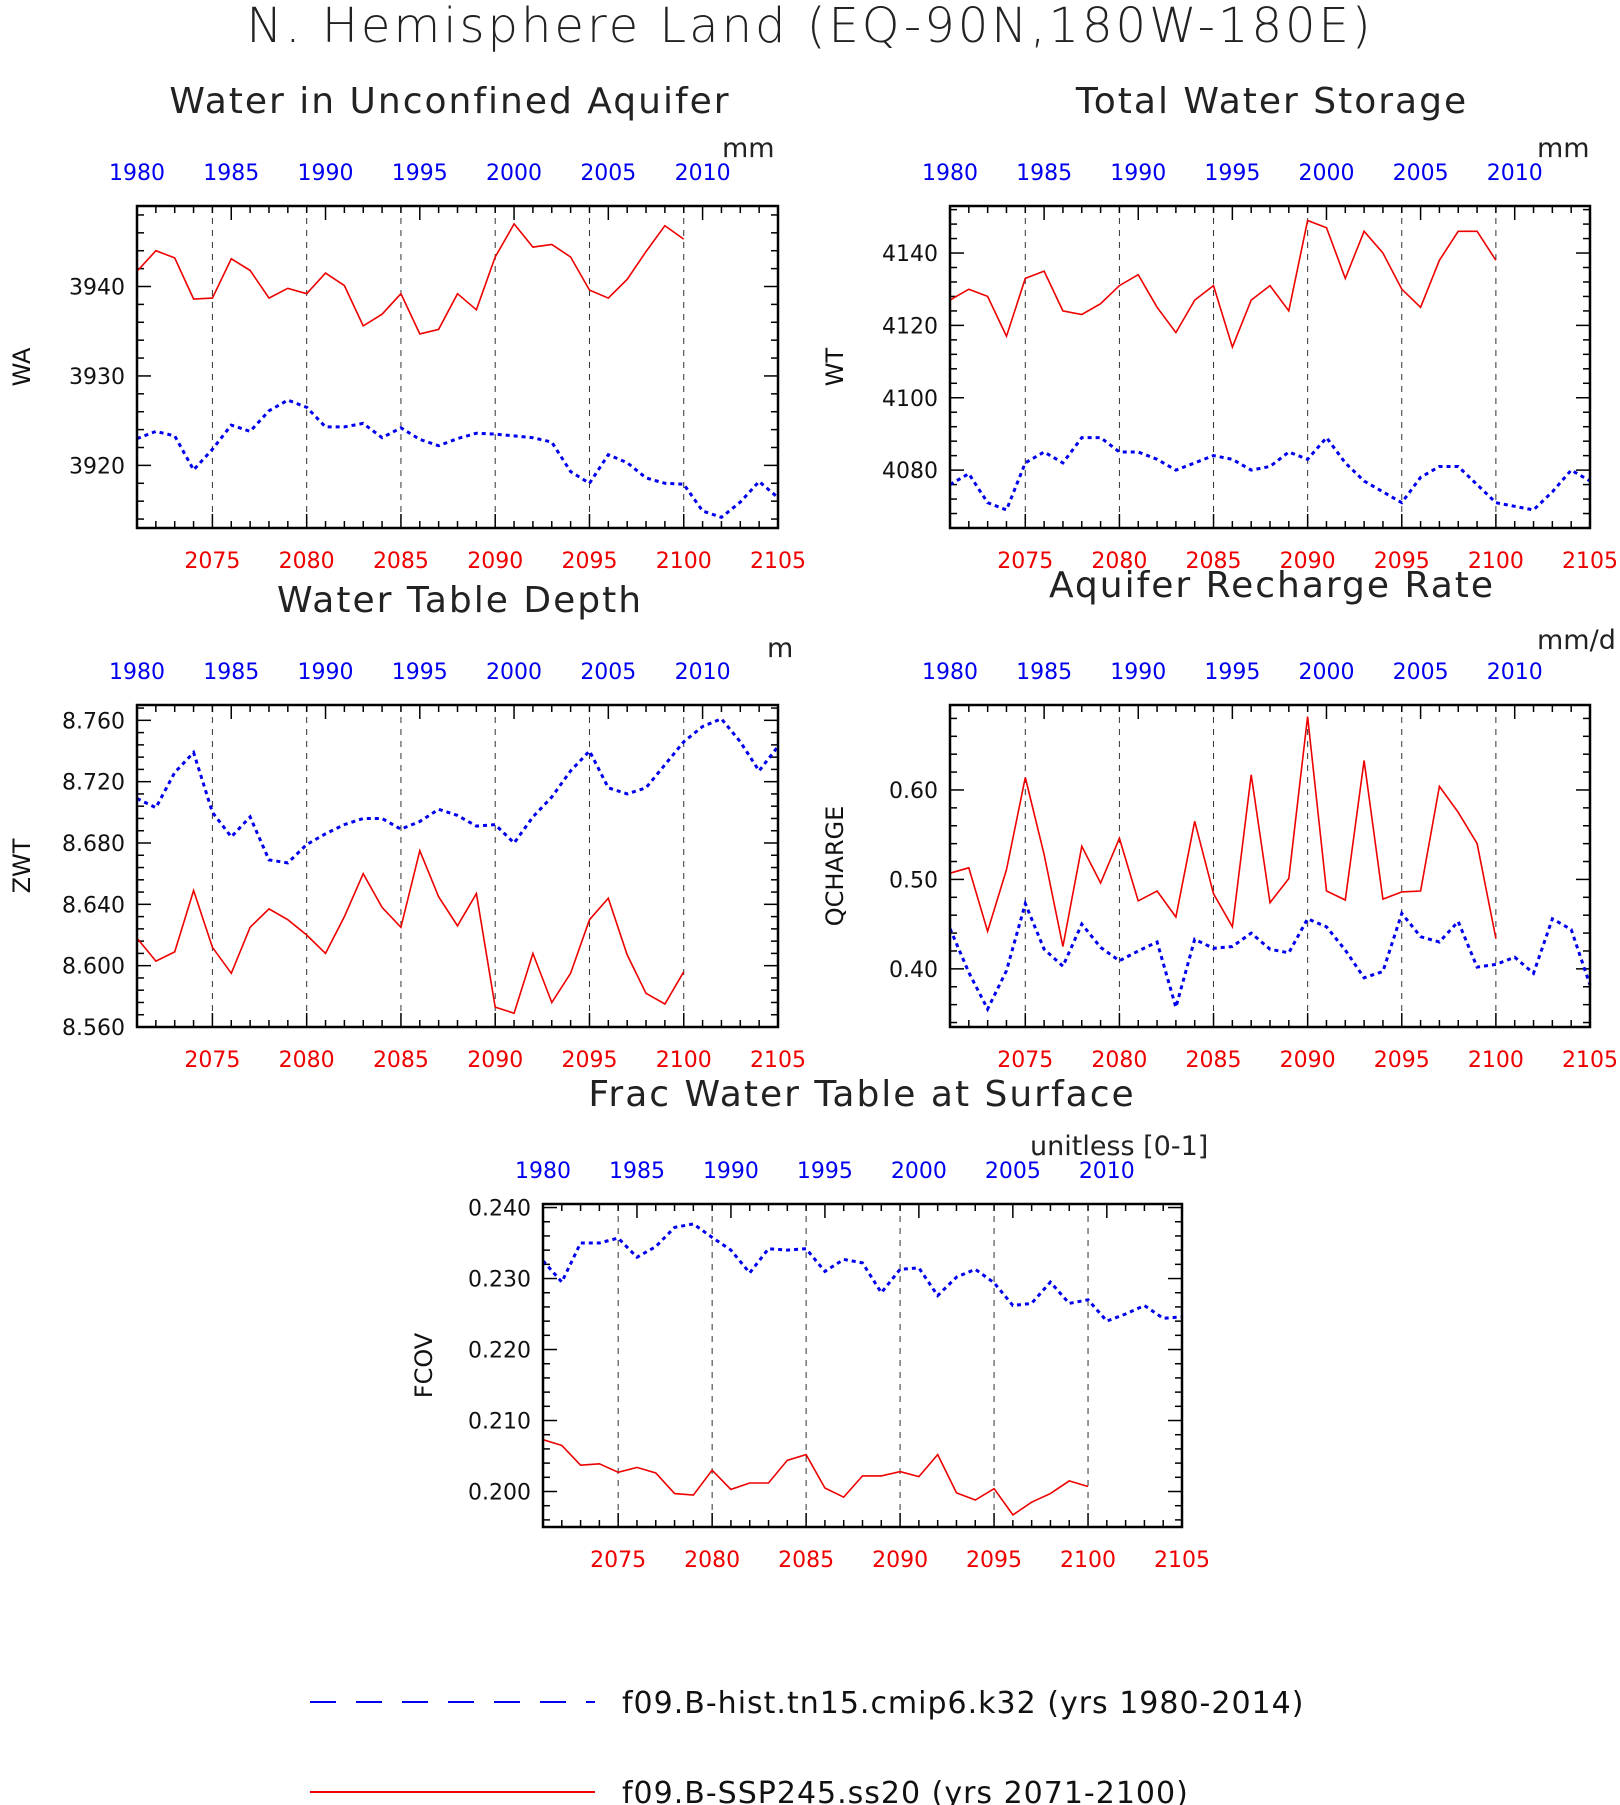  Describe the element at coordinates (1119, 1146) in the screenshot. I see `units-label: unitless [0-1]` at that location.